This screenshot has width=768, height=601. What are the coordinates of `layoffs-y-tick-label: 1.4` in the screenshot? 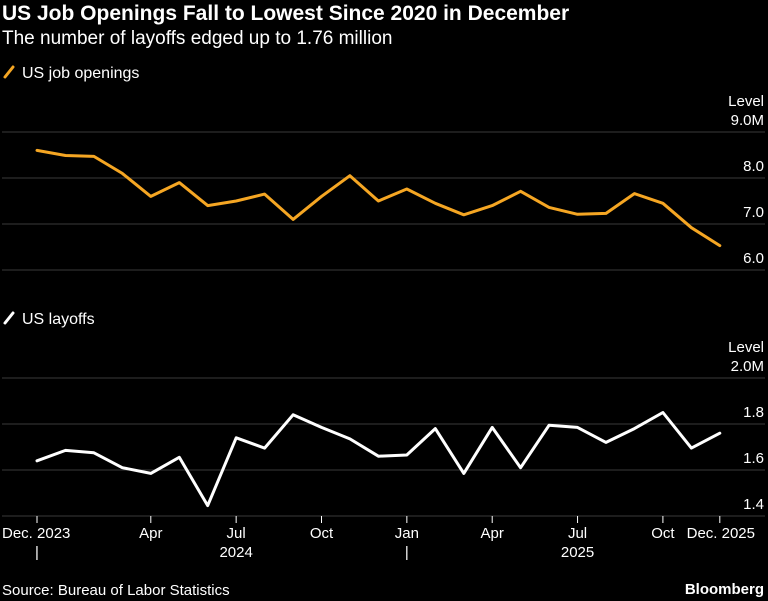 It's located at (753, 504).